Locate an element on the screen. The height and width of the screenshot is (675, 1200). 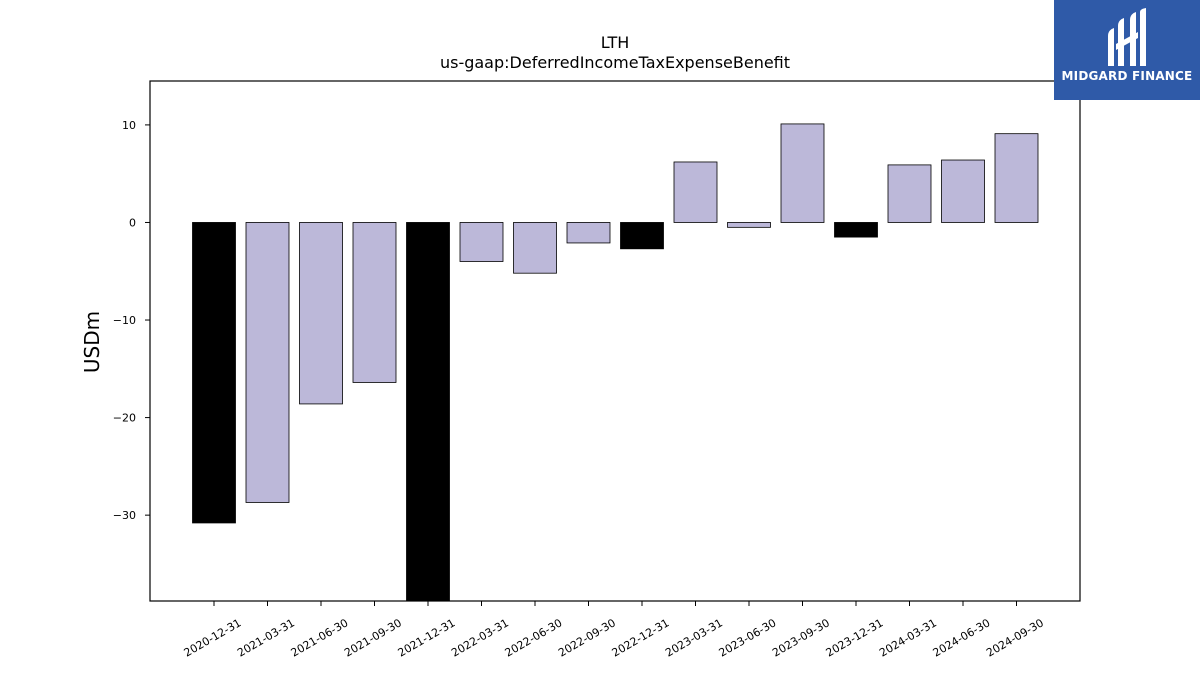
x-tick-label: 2021-06-30 is located at coordinates (320, 637).